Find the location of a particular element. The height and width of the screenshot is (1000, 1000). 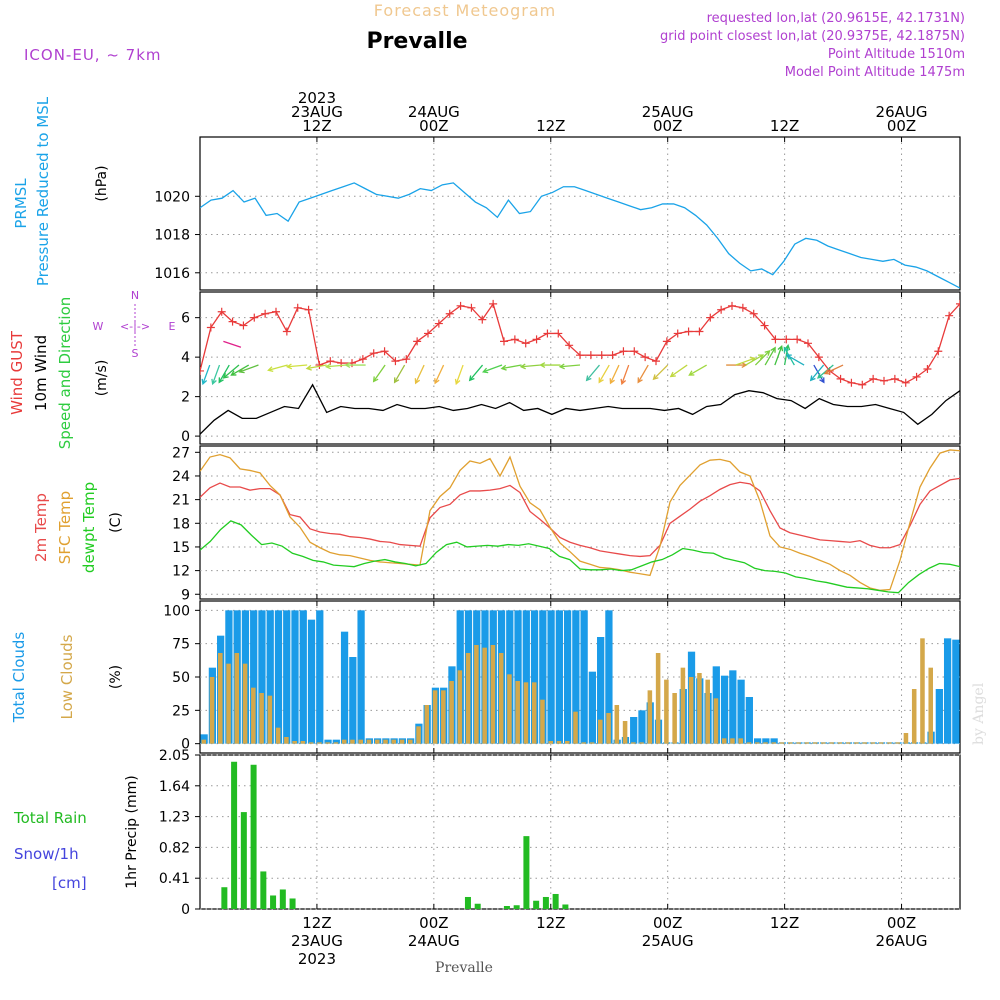

compass-south: S is located at coordinates (135, 353).